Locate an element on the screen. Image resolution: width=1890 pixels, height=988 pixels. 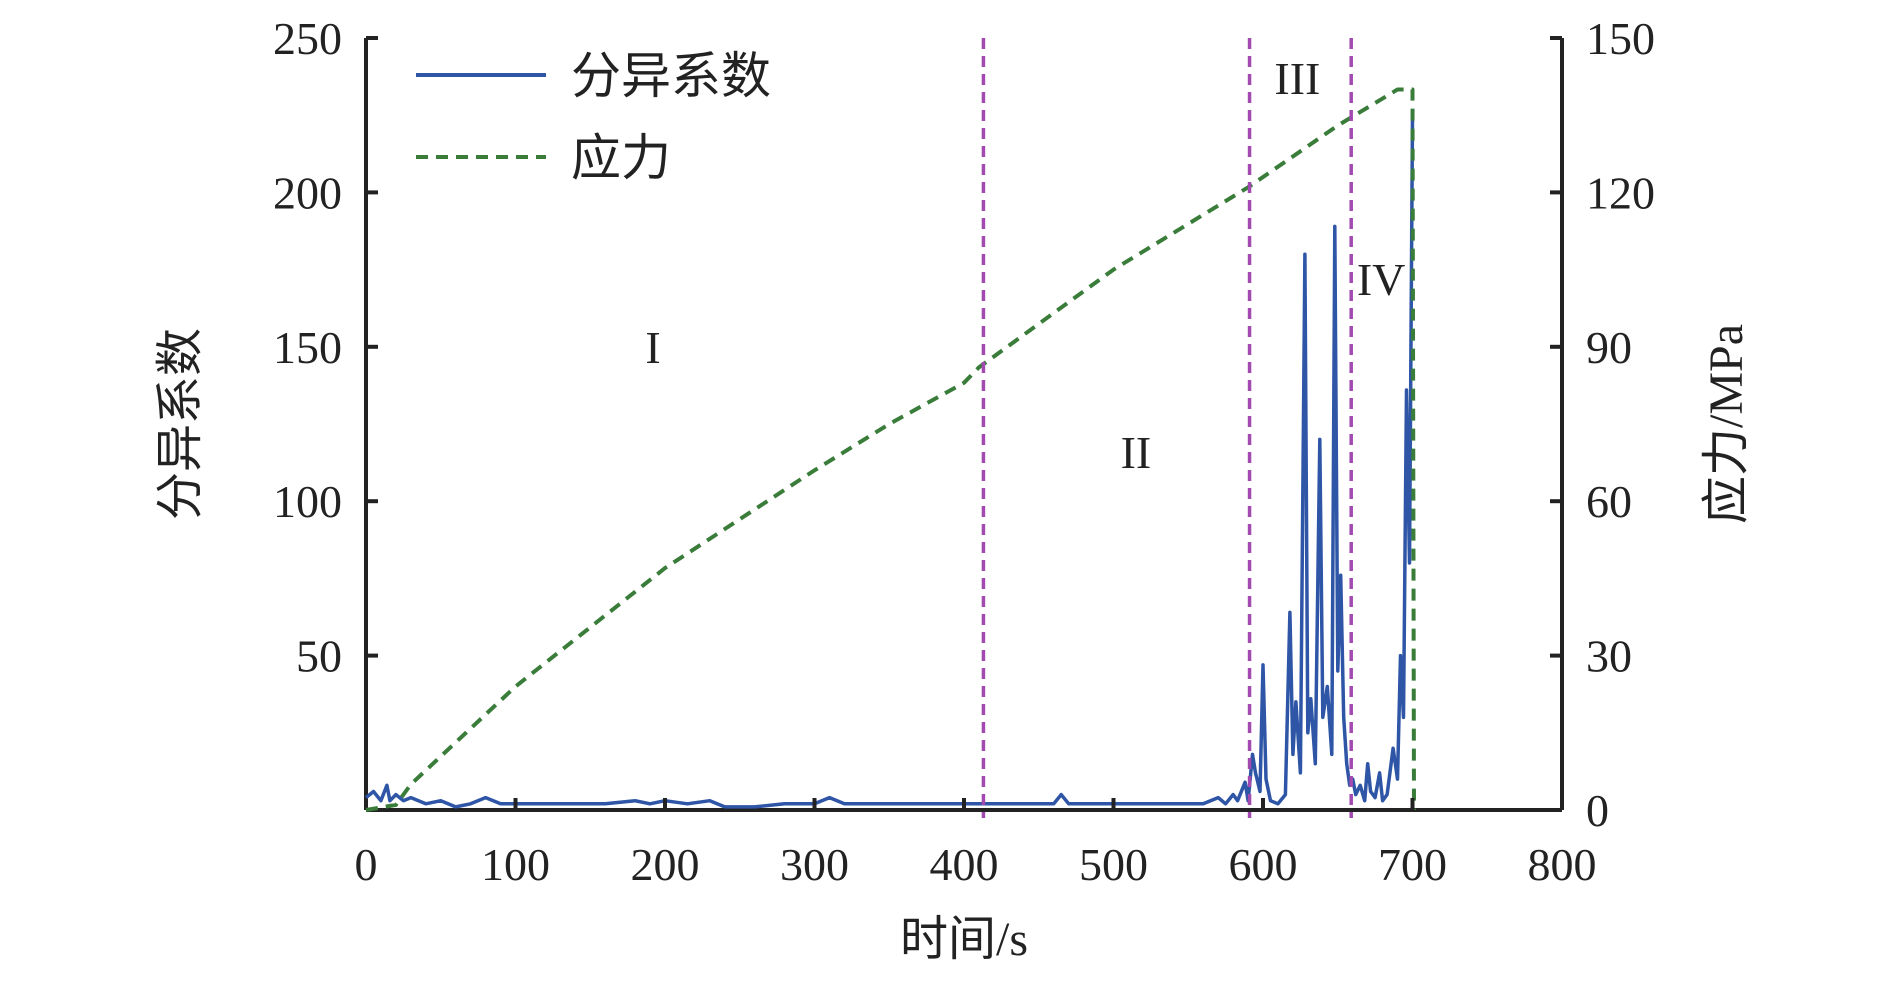
x-tick-label: 400 is located at coordinates (964, 864).